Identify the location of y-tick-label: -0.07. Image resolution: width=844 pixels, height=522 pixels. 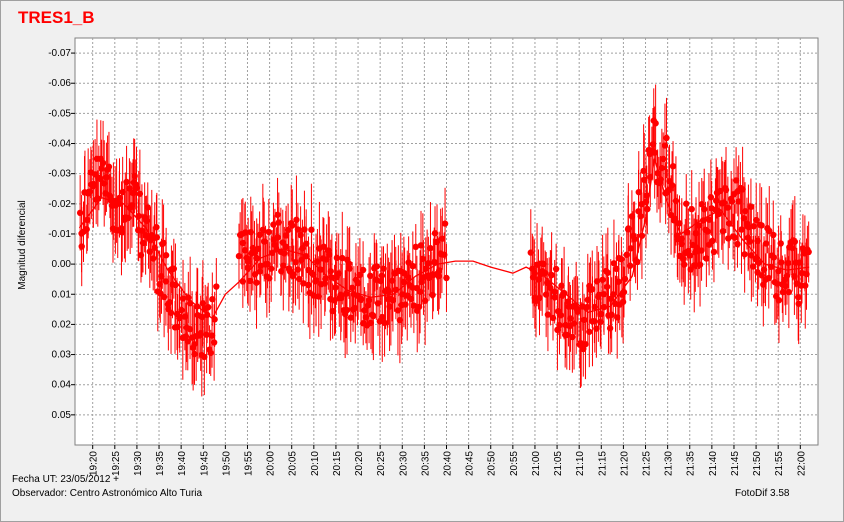
(59, 53).